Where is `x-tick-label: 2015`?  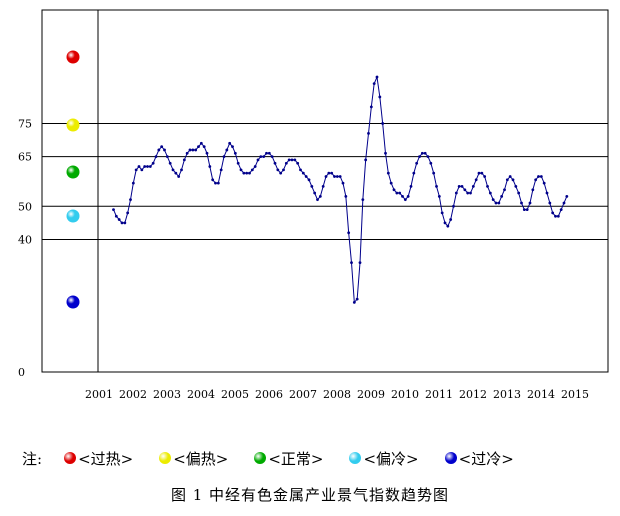
x-tick-label: 2015 is located at coordinates (575, 394).